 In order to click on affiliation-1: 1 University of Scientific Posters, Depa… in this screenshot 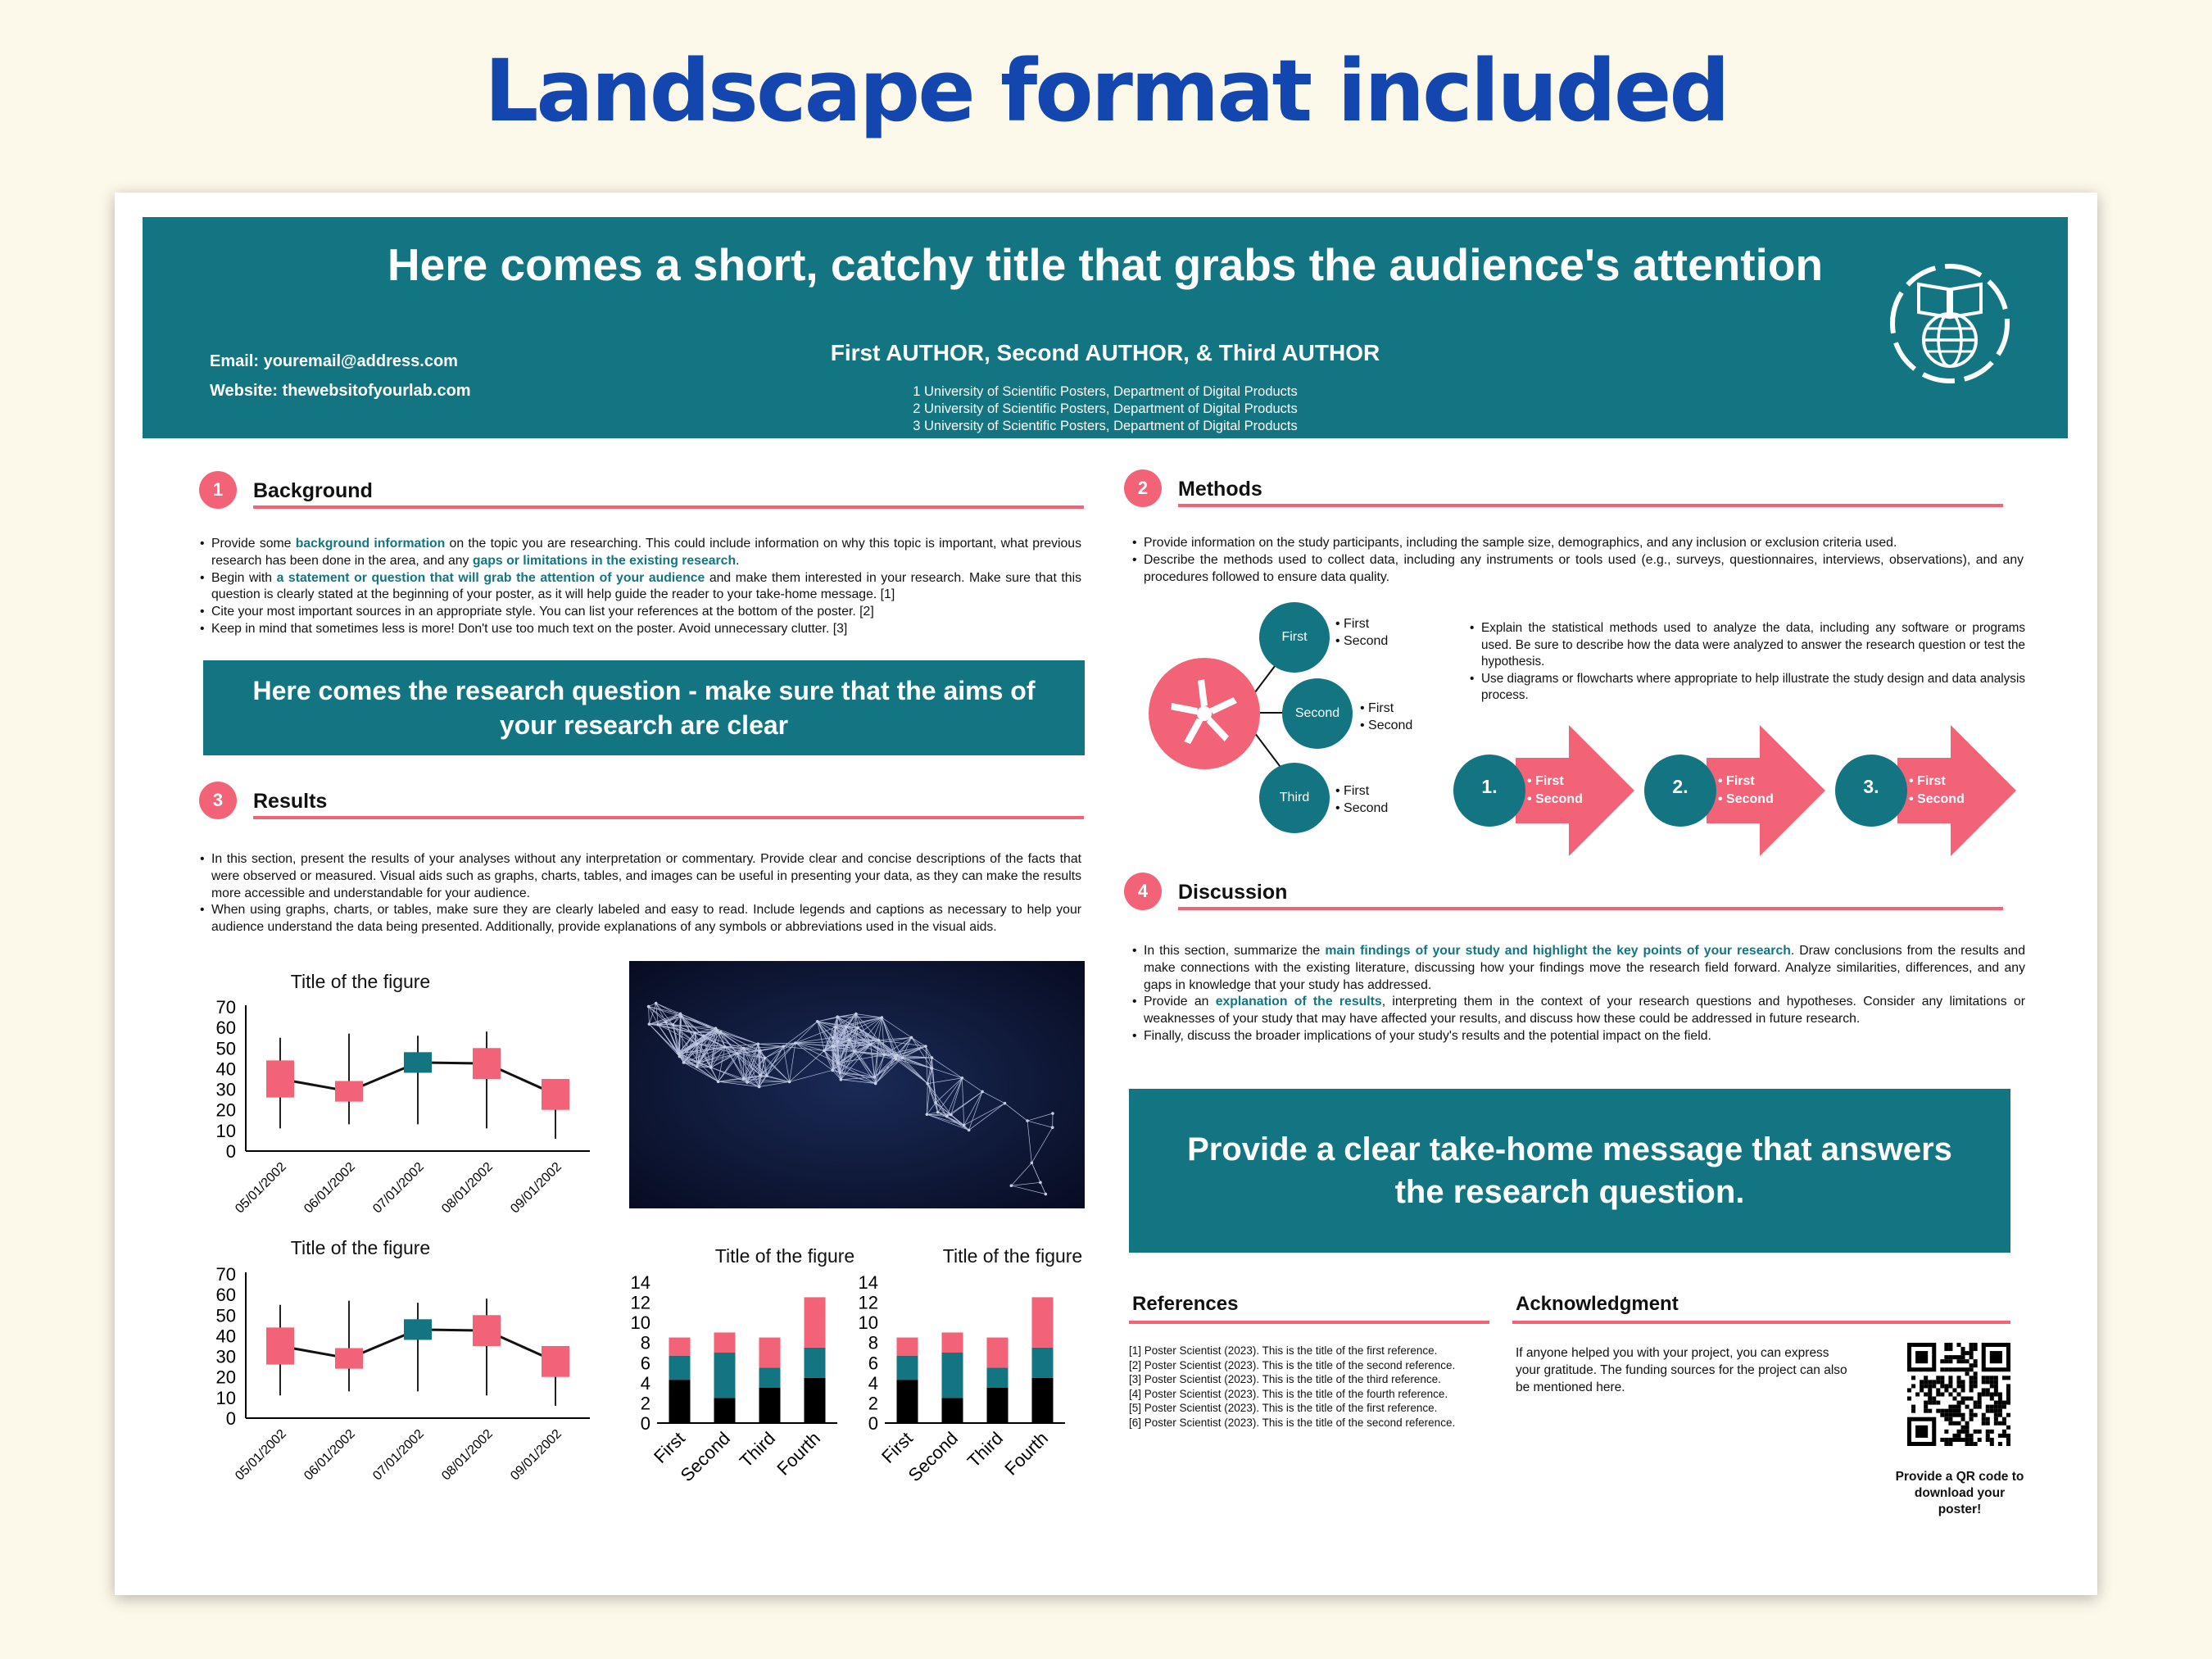, I will do `click(1105, 391)`.